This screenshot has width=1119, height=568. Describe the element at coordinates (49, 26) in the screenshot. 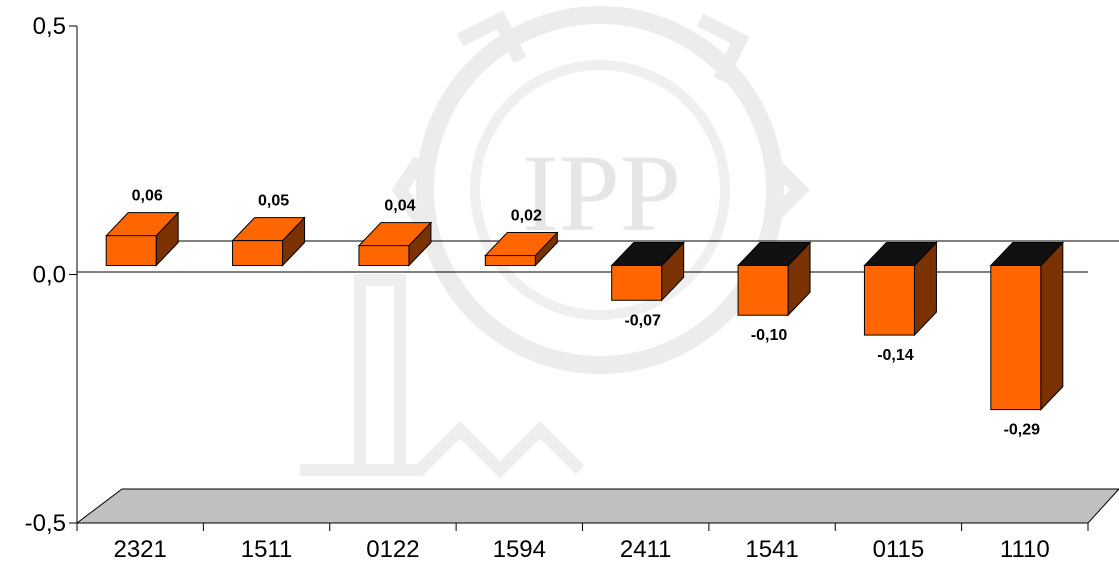

I see `y-tick-label: 0,5` at that location.